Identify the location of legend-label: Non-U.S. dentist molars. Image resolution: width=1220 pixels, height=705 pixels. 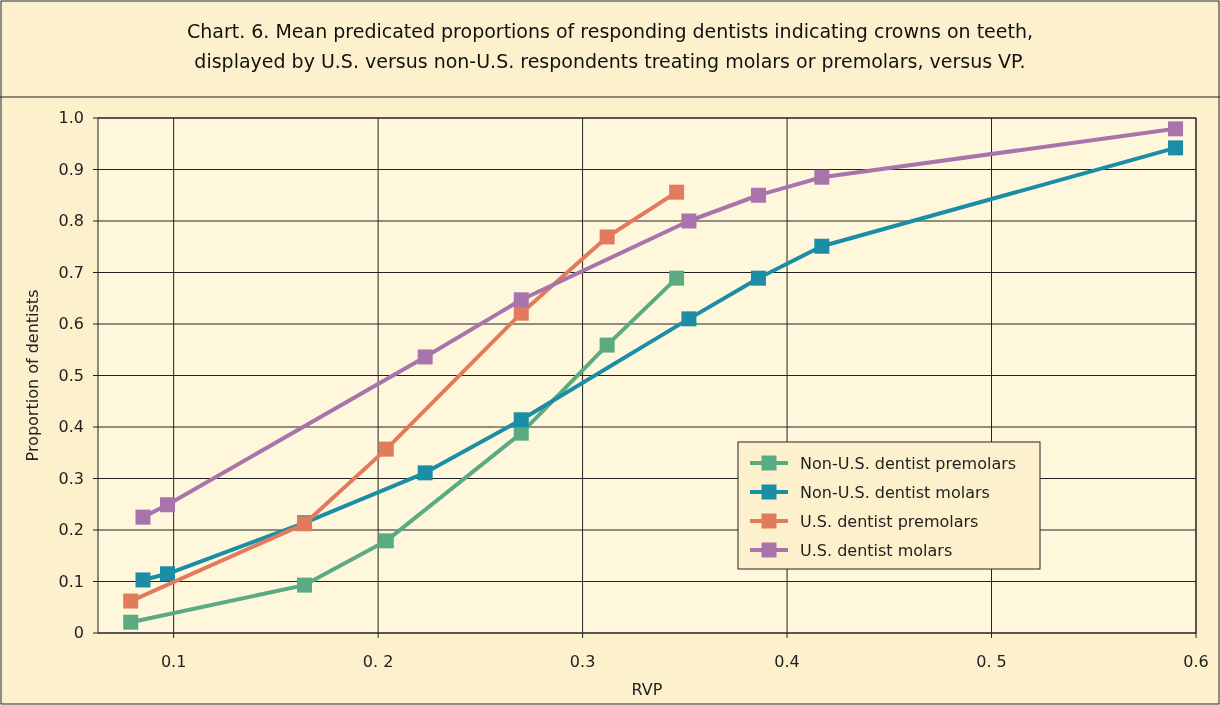
(895, 492).